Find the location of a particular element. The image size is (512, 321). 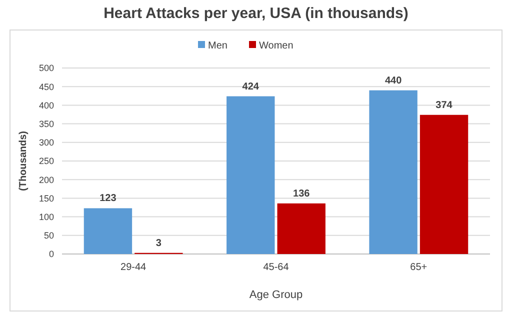

x-tick-label: 65+ is located at coordinates (419, 267).